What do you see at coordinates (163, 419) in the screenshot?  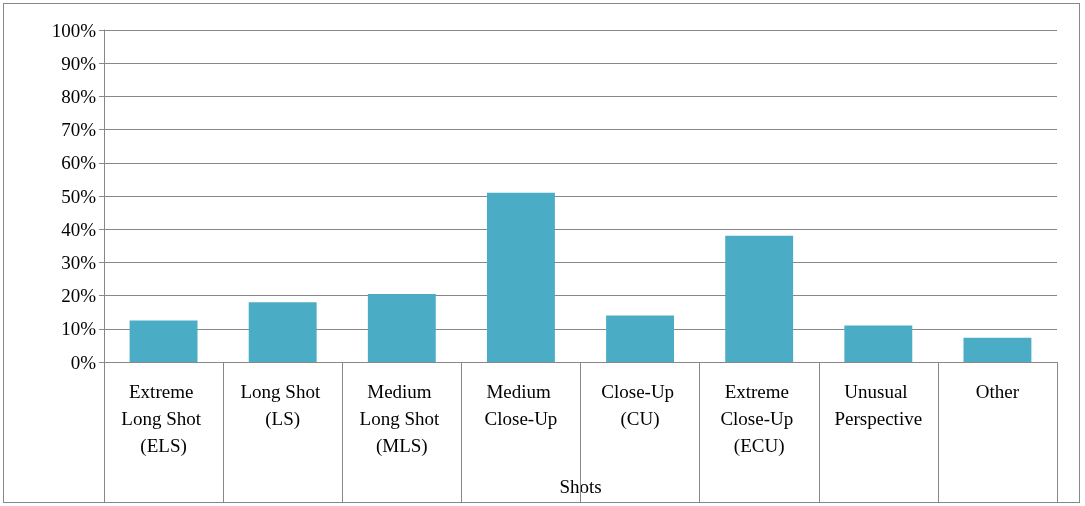 I see `x-tick-label: Extreme Long Shot (ELS)` at bounding box center [163, 419].